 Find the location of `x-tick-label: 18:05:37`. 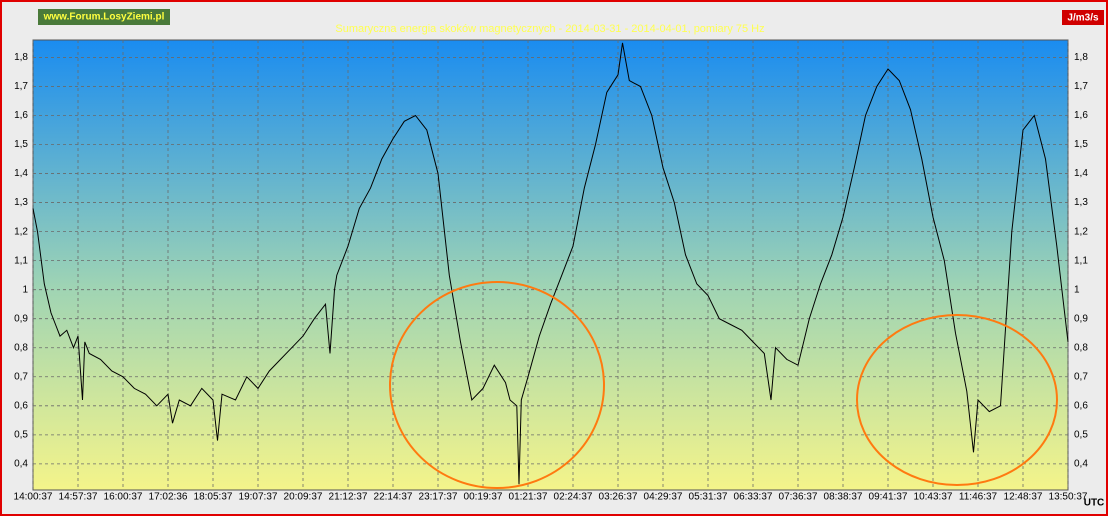

x-tick-label: 18:05:37 is located at coordinates (213, 497).